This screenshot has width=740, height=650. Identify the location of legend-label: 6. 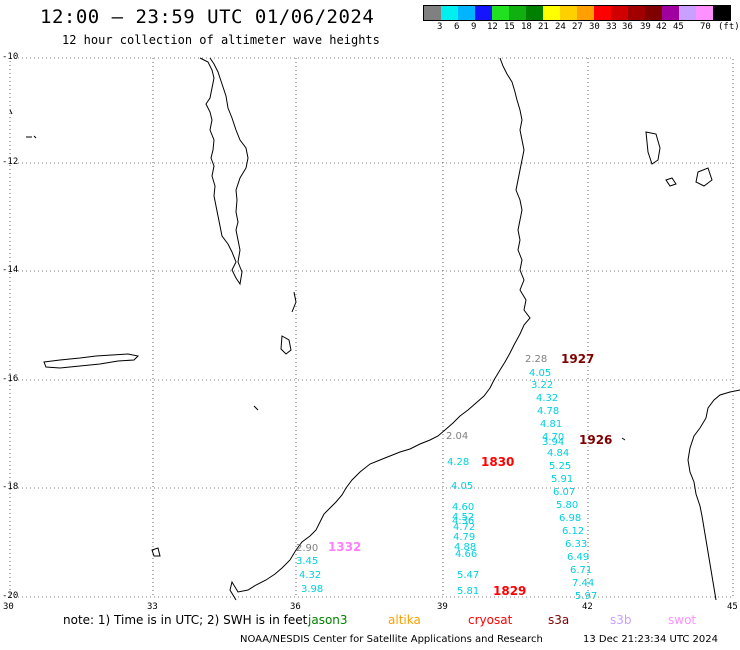
(457, 27).